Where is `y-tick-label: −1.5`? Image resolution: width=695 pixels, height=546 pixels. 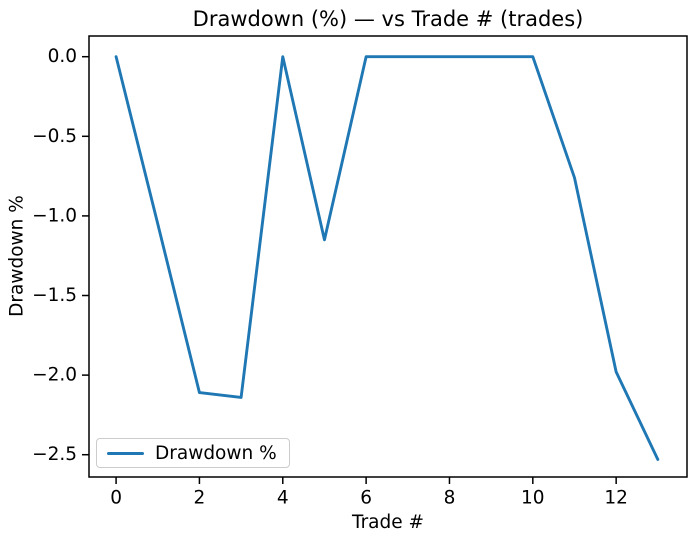 y-tick-label: −1.5 is located at coordinates (54, 295).